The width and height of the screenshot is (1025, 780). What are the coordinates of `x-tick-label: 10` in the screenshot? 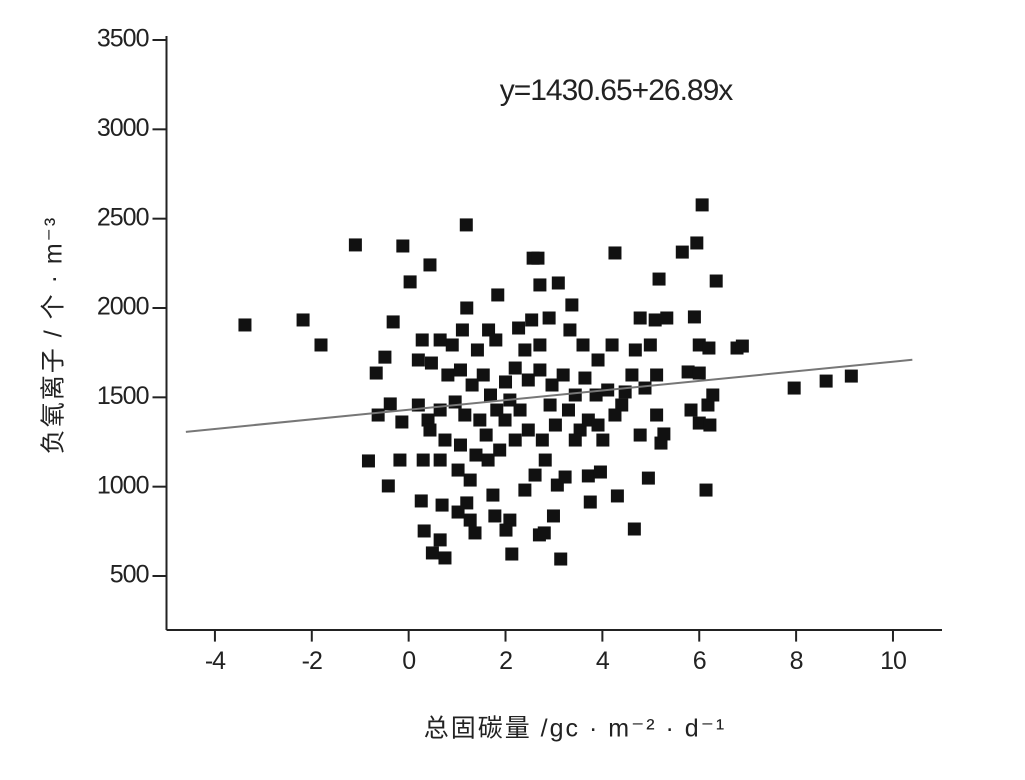 It's located at (893, 661).